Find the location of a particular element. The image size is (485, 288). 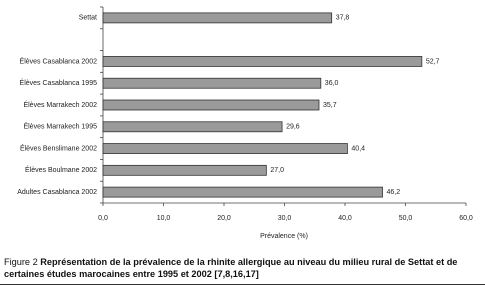

y-tick-label: Élèves Casablanca 2002 is located at coordinates (59, 60).